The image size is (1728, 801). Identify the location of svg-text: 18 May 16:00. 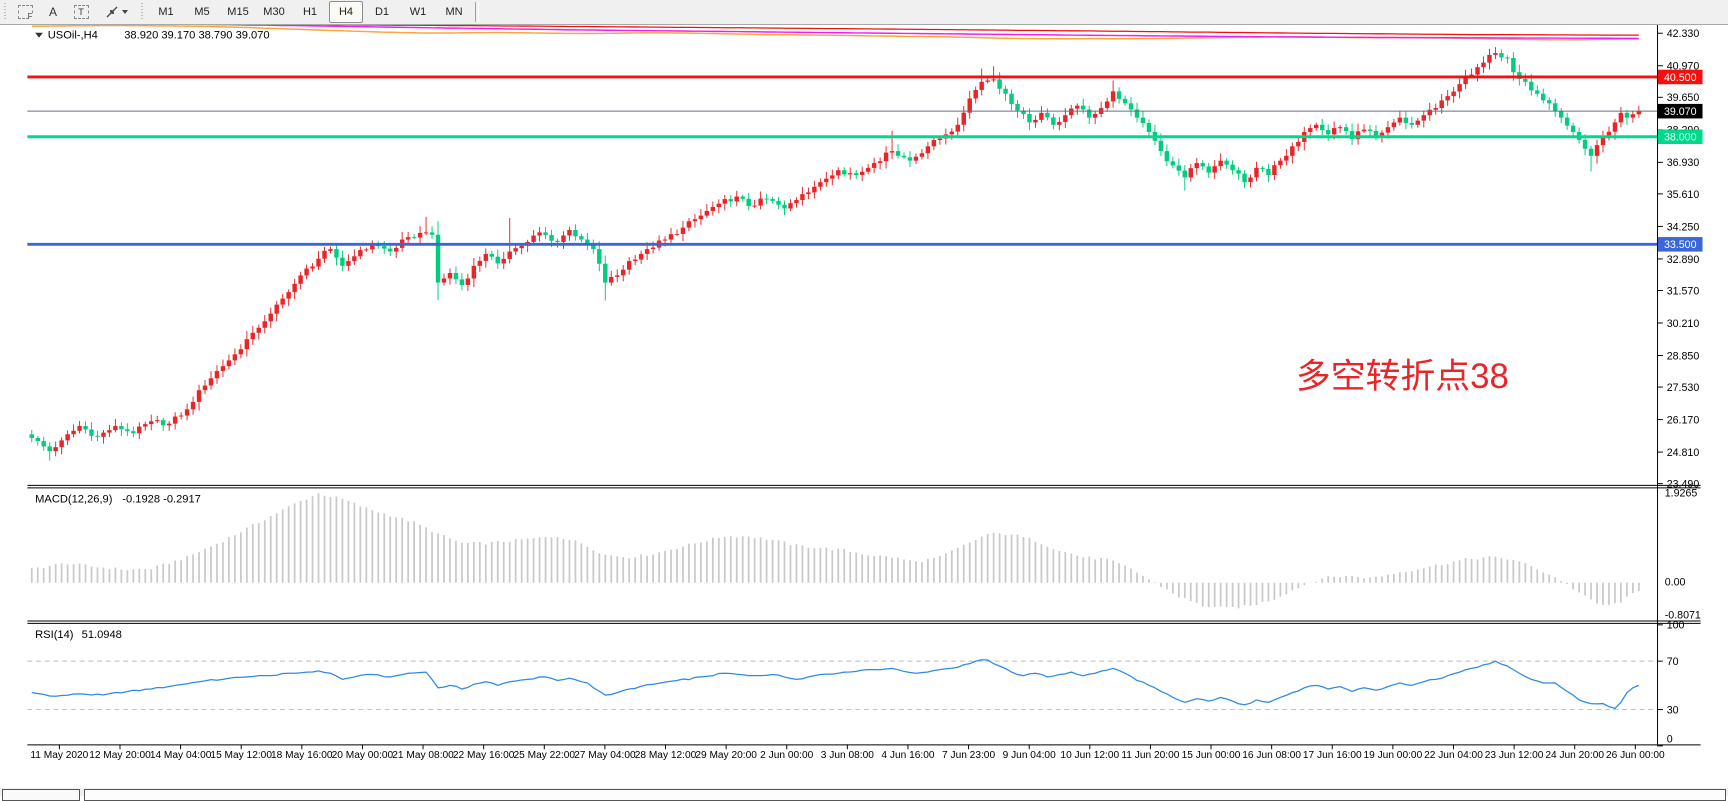
(302, 755).